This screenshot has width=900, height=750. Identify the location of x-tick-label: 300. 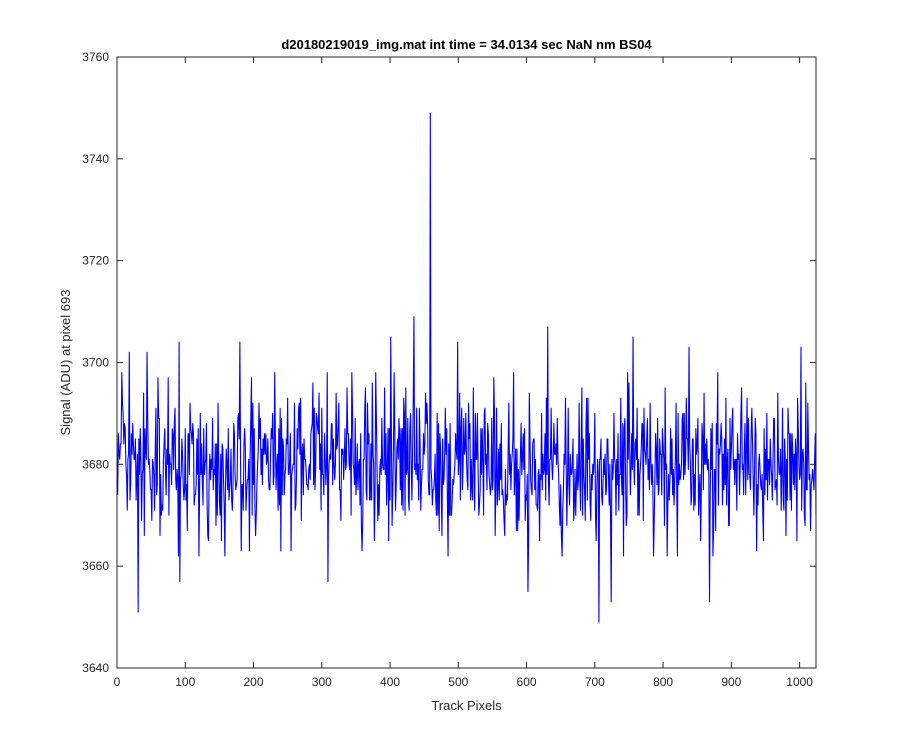
(322, 682).